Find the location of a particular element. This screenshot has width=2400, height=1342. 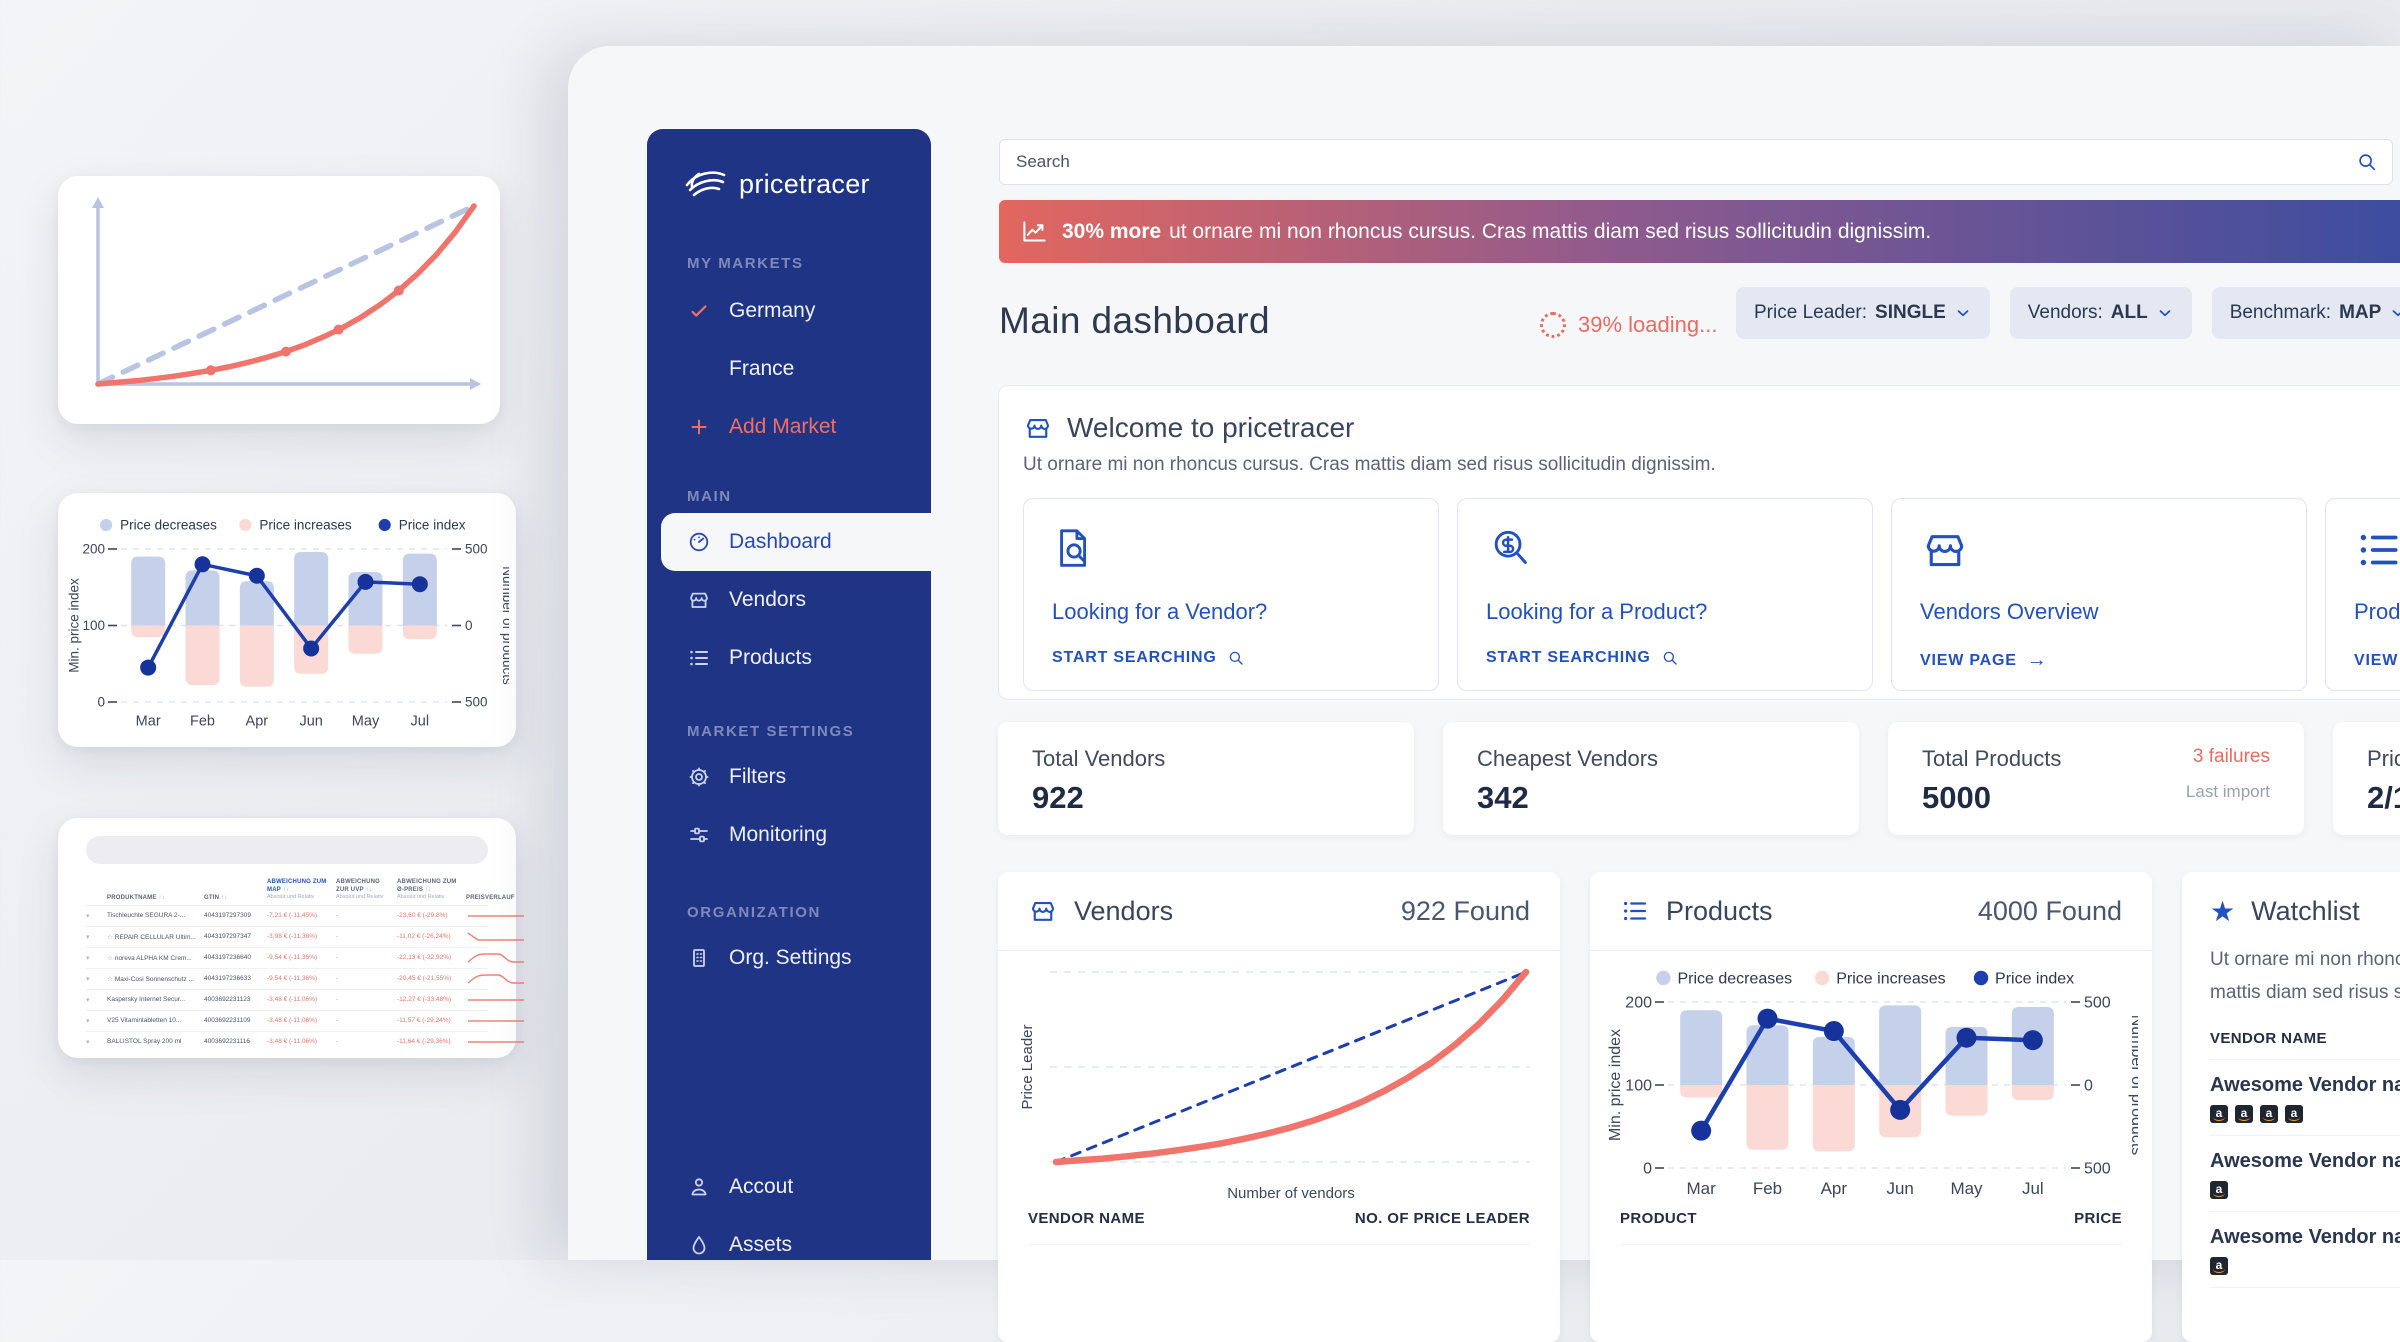

decor-column-header: ABWEICHUNG ZUM MAP ↑↓ Absolut und Relativ is located at coordinates (297, 890).